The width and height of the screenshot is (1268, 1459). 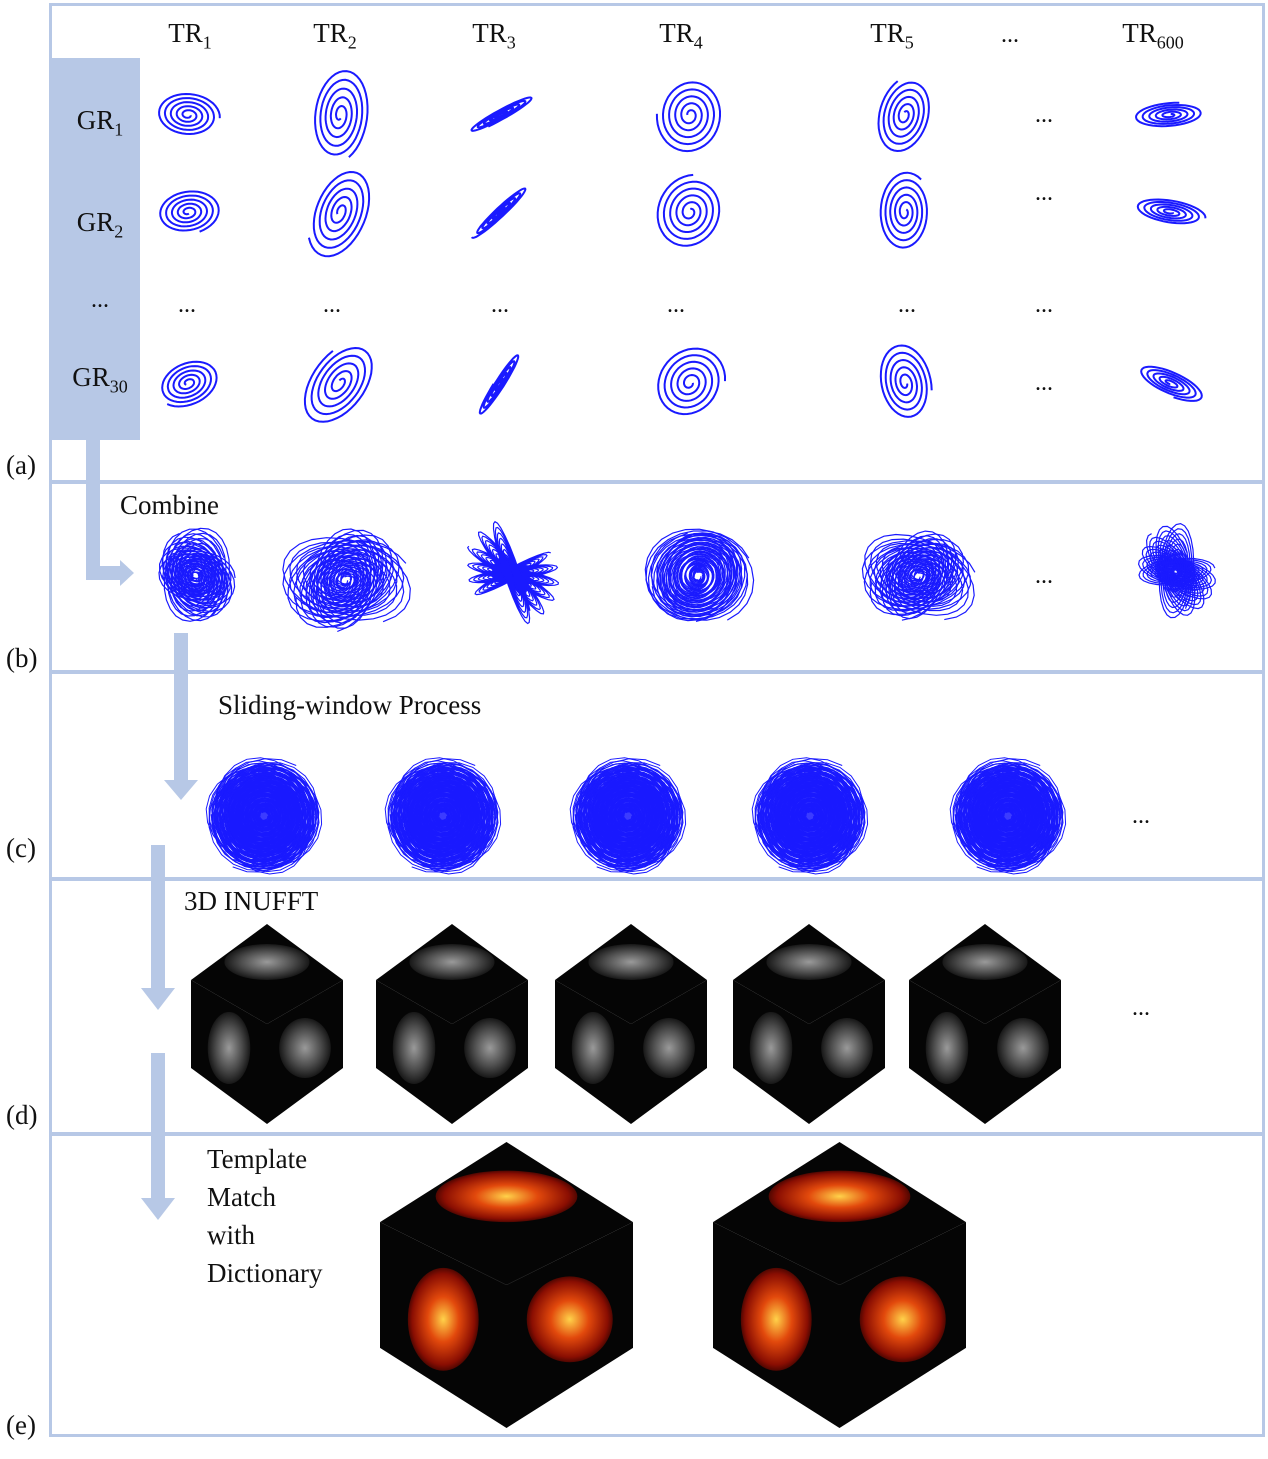 What do you see at coordinates (241, 1197) in the screenshot?
I see `template-line-2: Match` at bounding box center [241, 1197].